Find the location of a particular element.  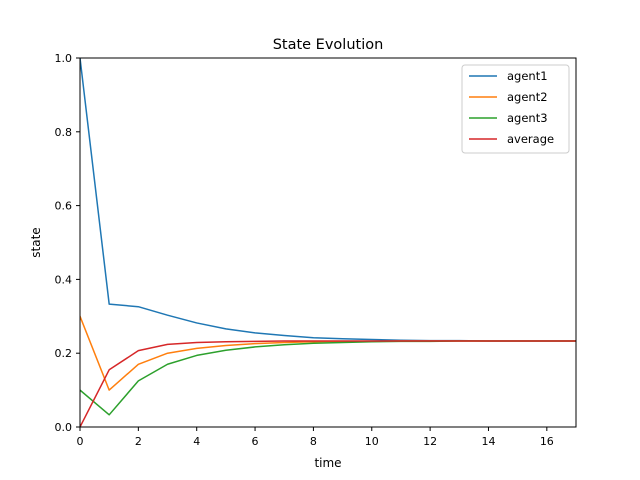

legend: agent1 agent2 agent3 average is located at coordinates (515, 109).